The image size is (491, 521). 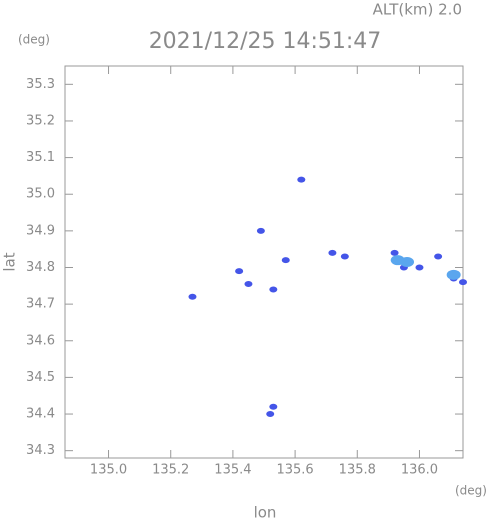 What do you see at coordinates (40, 304) in the screenshot?
I see `y-tick-label: 34.7` at bounding box center [40, 304].